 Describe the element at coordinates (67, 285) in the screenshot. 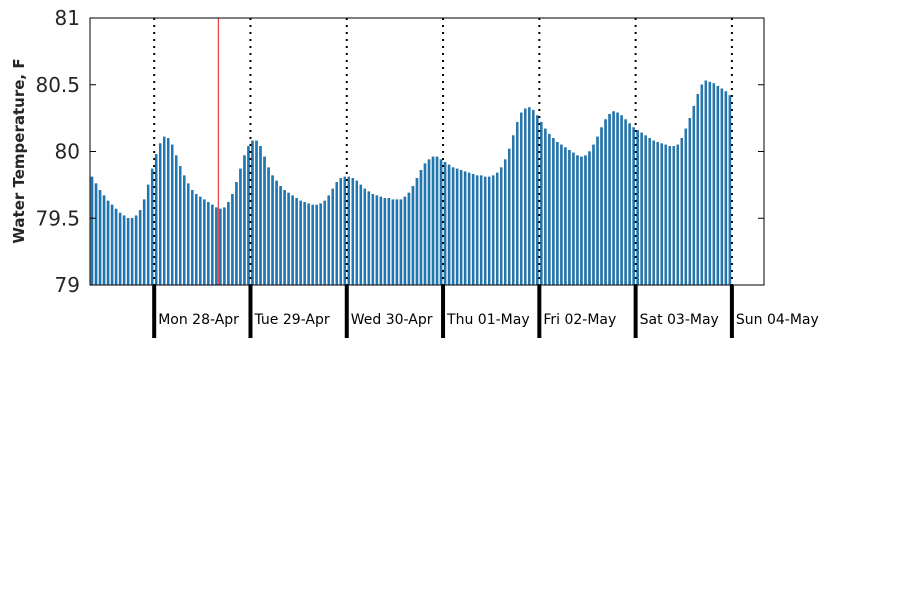

I see `y-tick-label: 79` at that location.